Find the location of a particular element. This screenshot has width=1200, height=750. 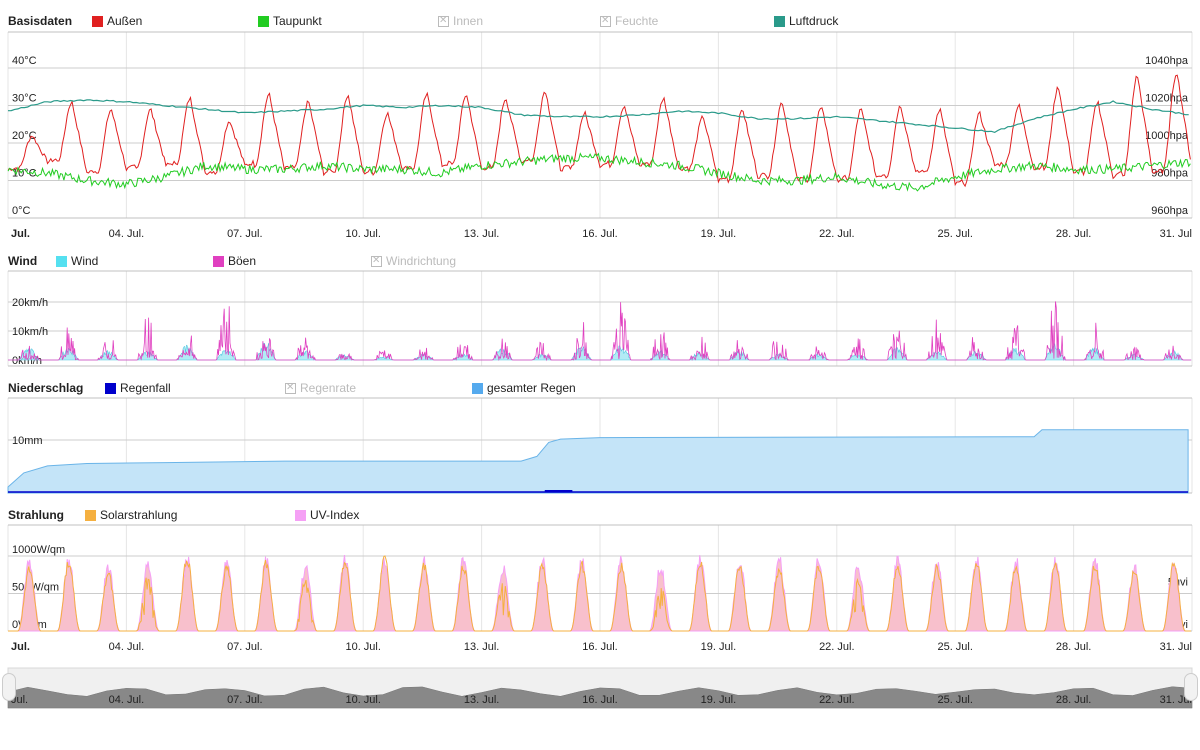

legend-item-windrichtung: Windrichtung is located at coordinates (413, 261).